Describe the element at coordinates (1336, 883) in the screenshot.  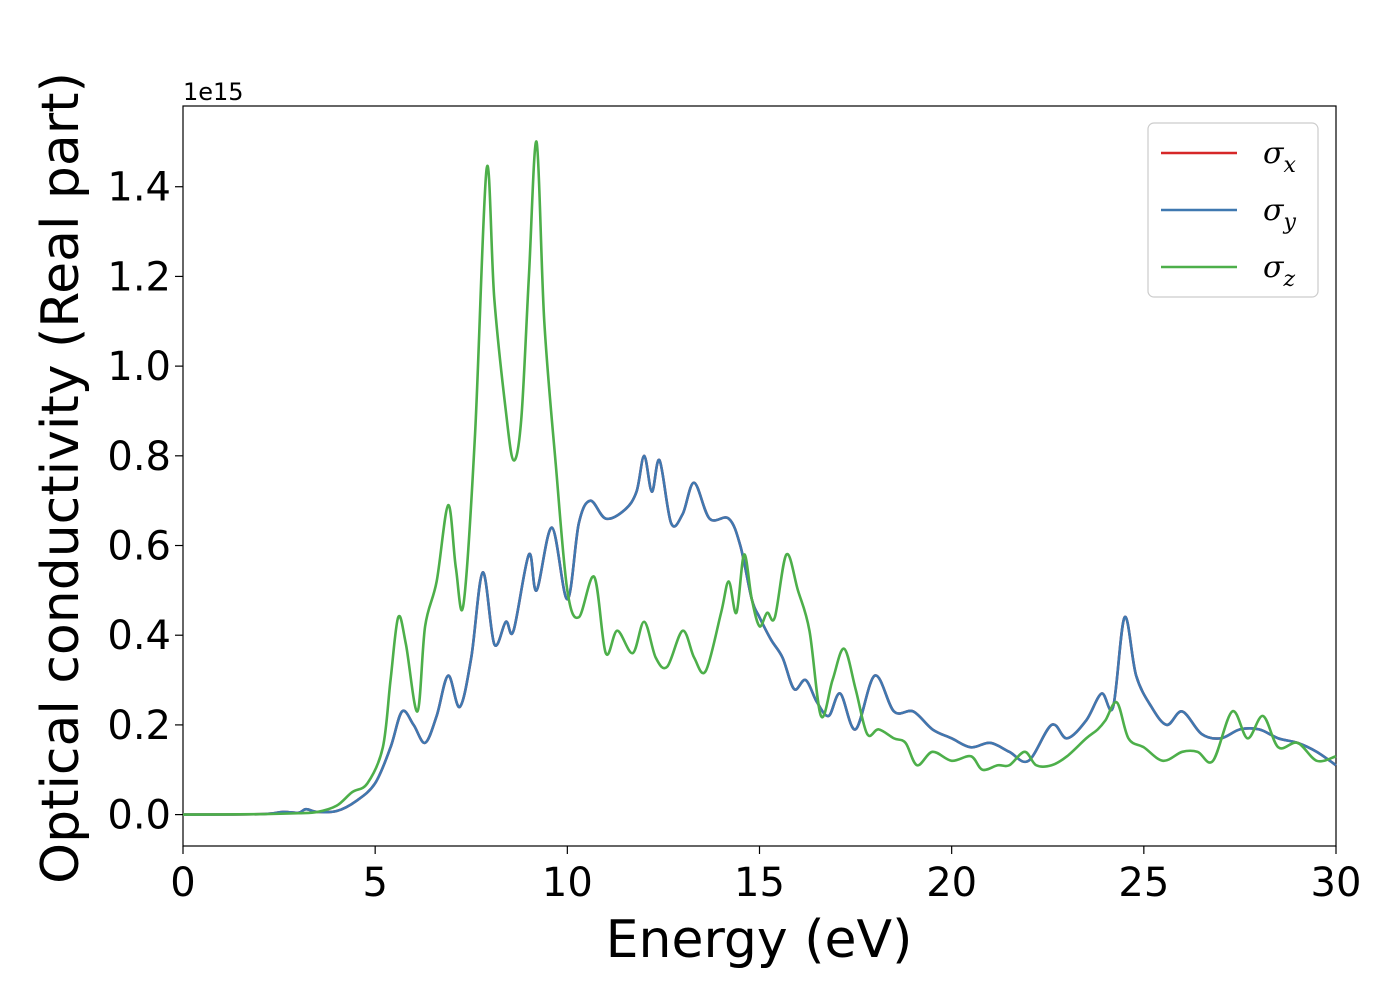
I see `x-tick-label: 30` at that location.